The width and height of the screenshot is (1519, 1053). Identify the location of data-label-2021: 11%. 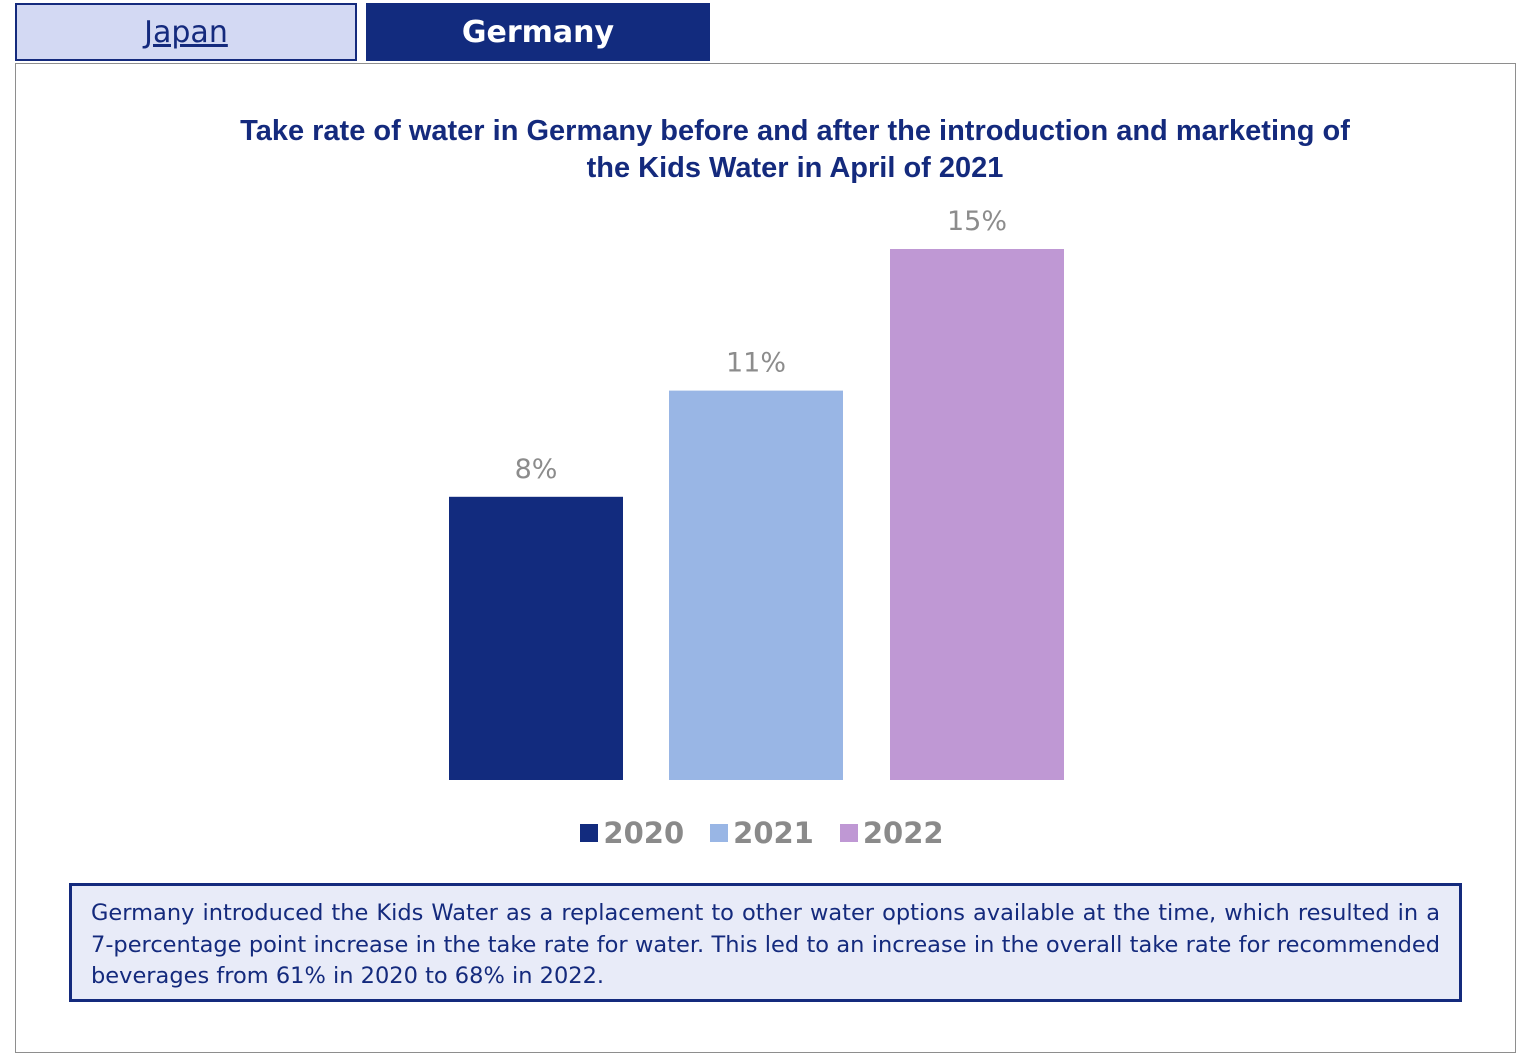
(756, 363).